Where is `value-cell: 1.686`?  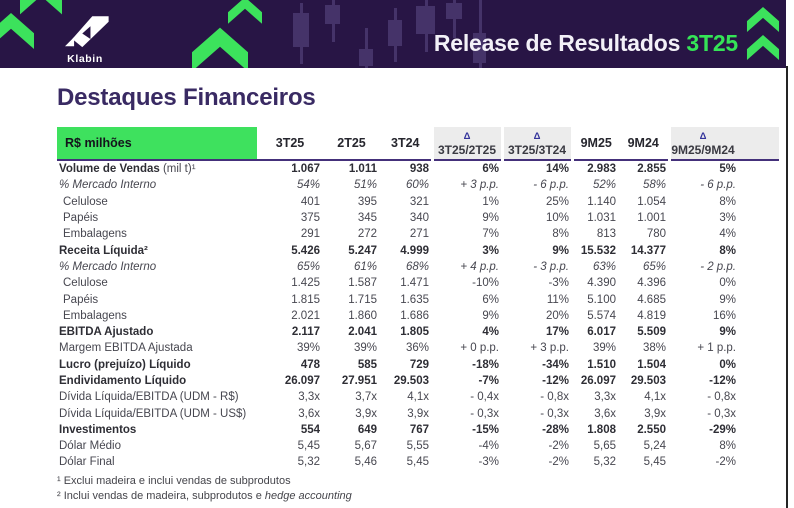 value-cell: 1.686 is located at coordinates (414, 315).